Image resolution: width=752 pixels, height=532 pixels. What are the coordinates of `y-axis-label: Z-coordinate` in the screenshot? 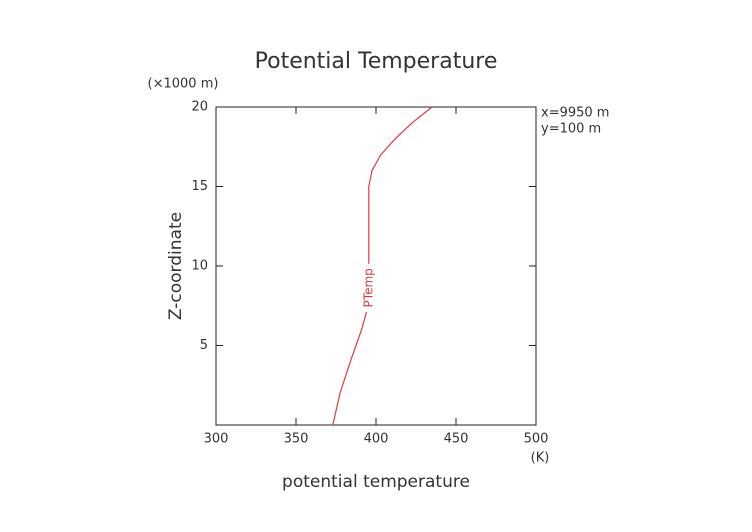 It's located at (176, 266).